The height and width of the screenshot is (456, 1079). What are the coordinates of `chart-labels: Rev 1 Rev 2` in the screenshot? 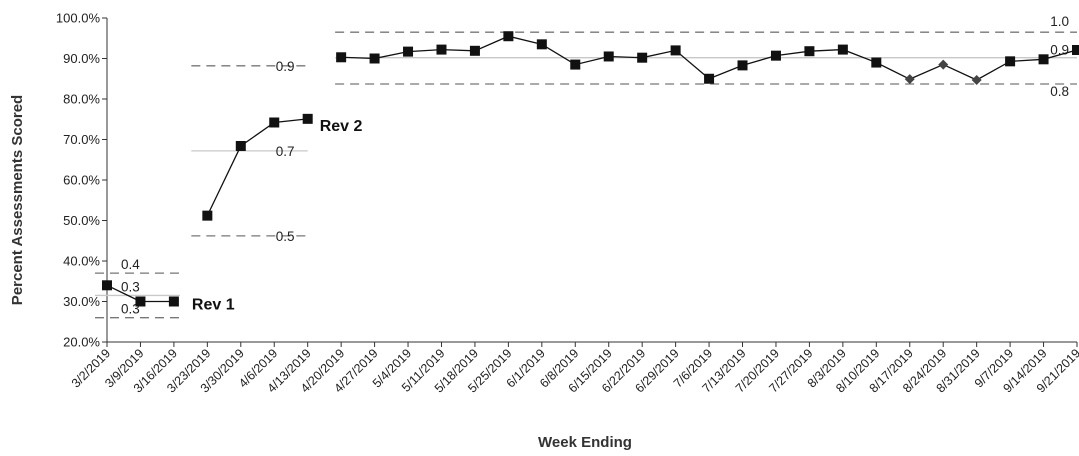 It's located at (277, 216).